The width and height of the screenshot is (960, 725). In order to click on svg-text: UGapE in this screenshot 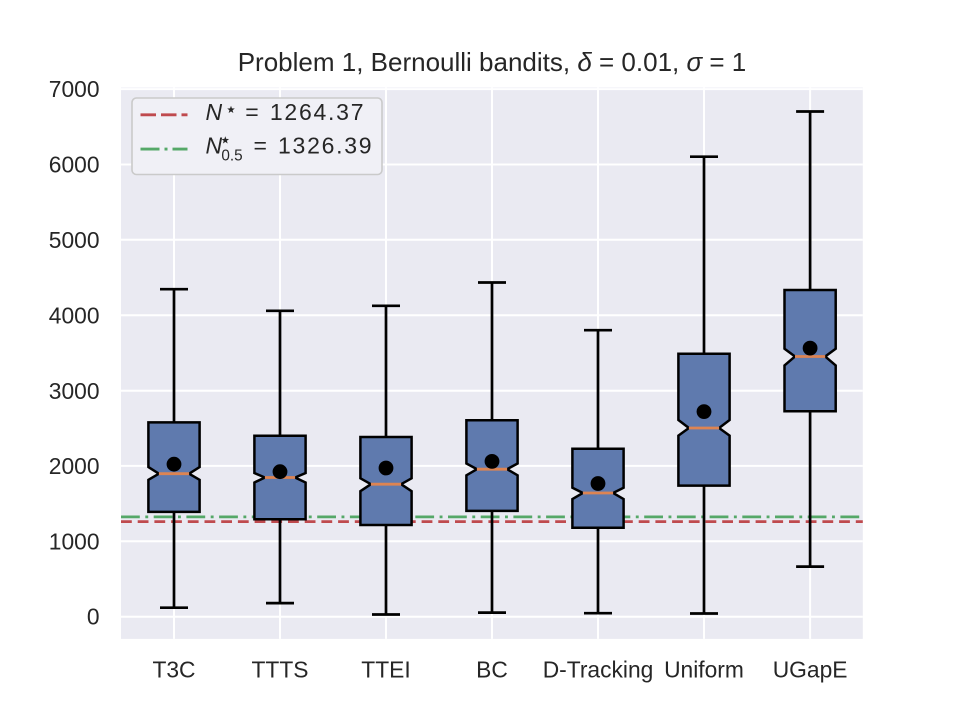, I will do `click(810, 670)`.